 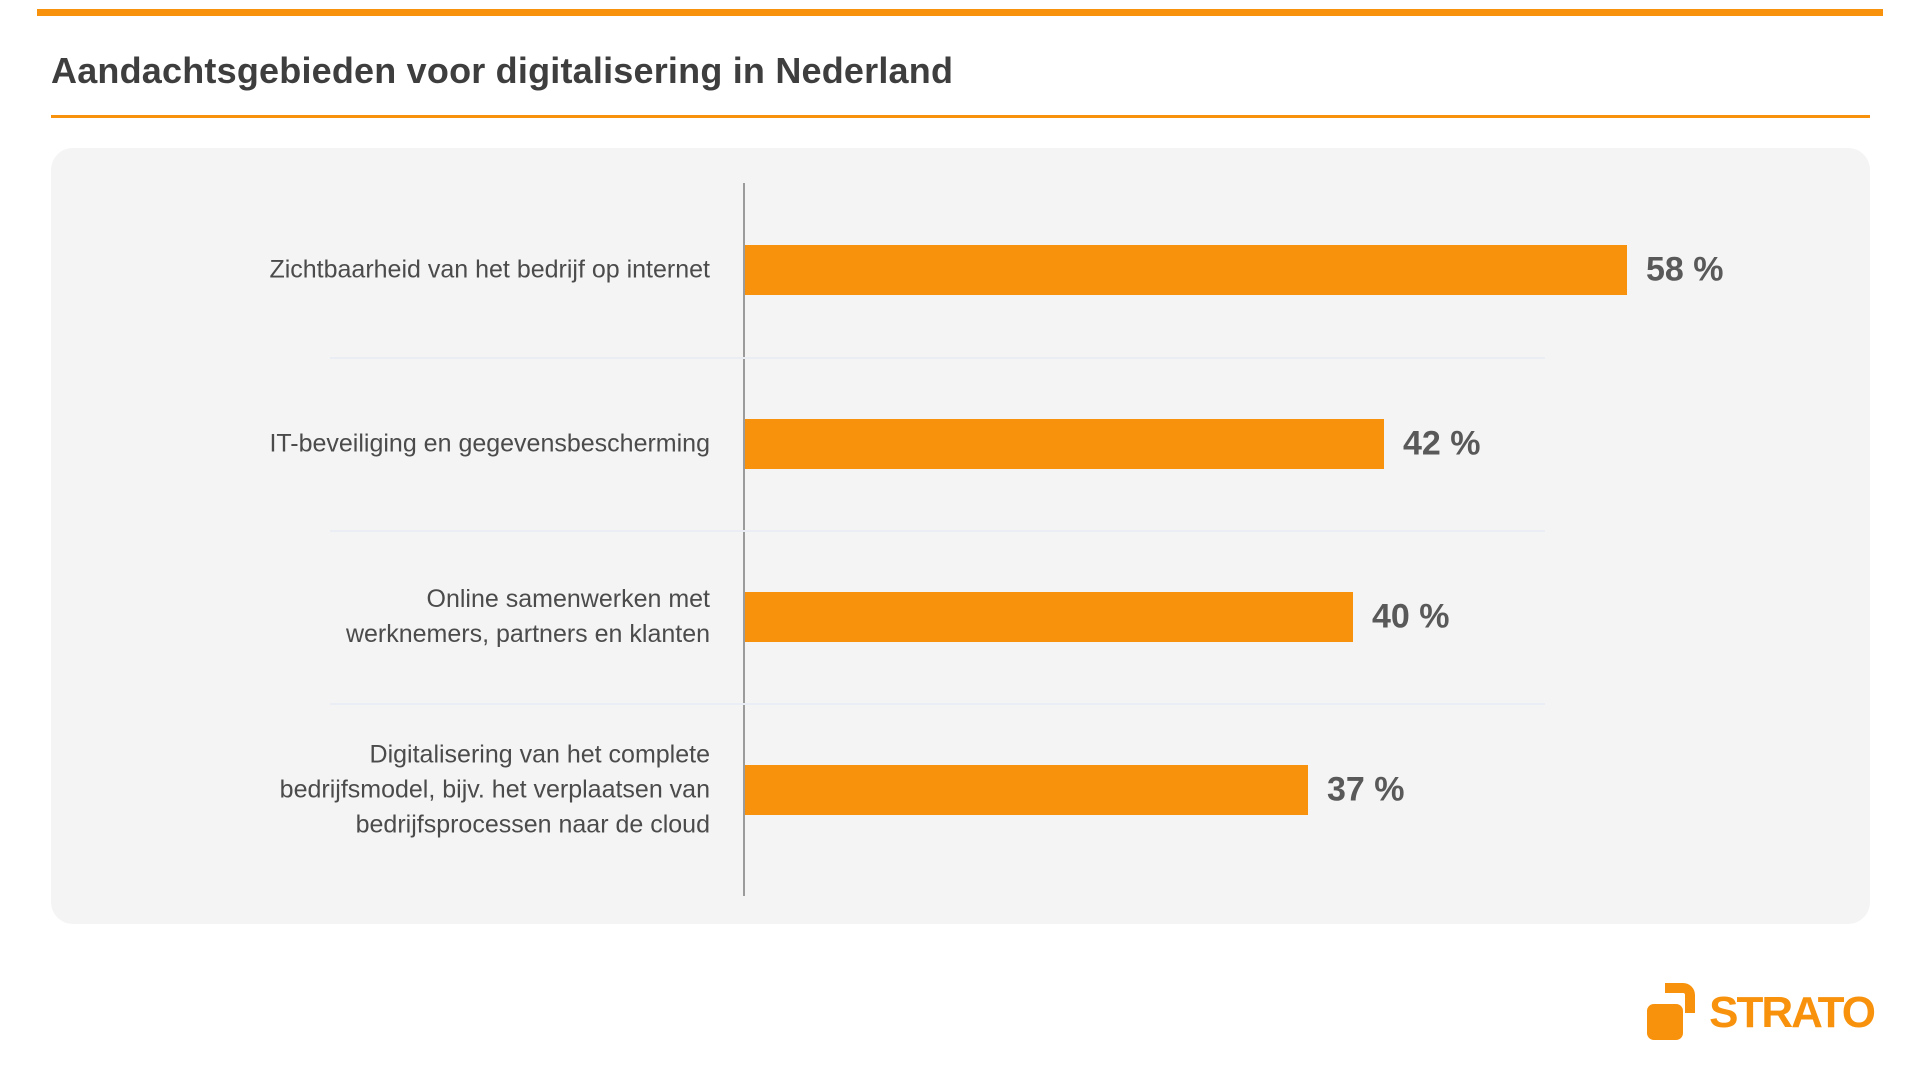 What do you see at coordinates (1792, 1012) in the screenshot?
I see `strato-logo-wordmark: STRATO` at bounding box center [1792, 1012].